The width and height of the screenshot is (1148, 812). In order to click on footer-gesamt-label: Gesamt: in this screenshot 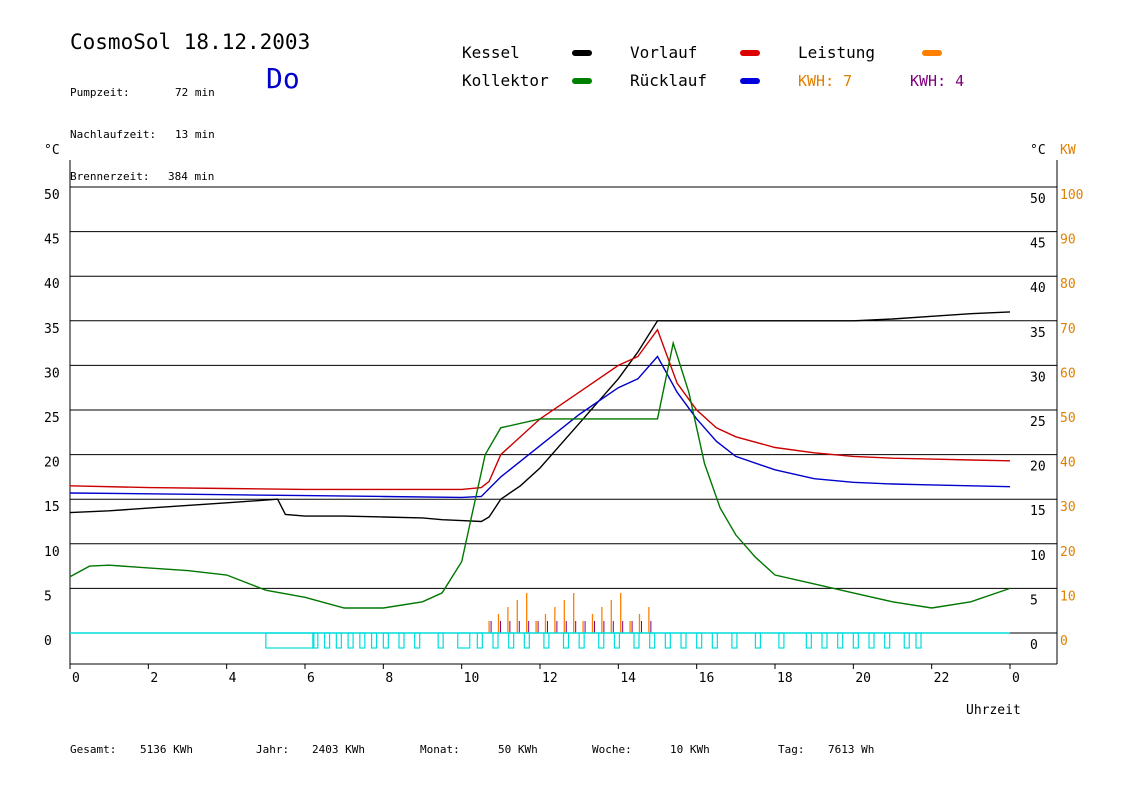, I will do `click(93, 749)`.